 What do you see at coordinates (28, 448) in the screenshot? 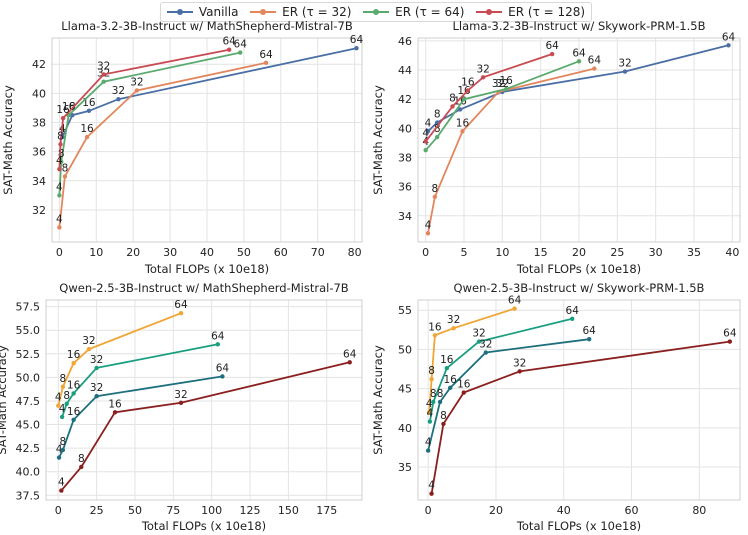
I see `y-tick-label: 42.5` at bounding box center [28, 448].